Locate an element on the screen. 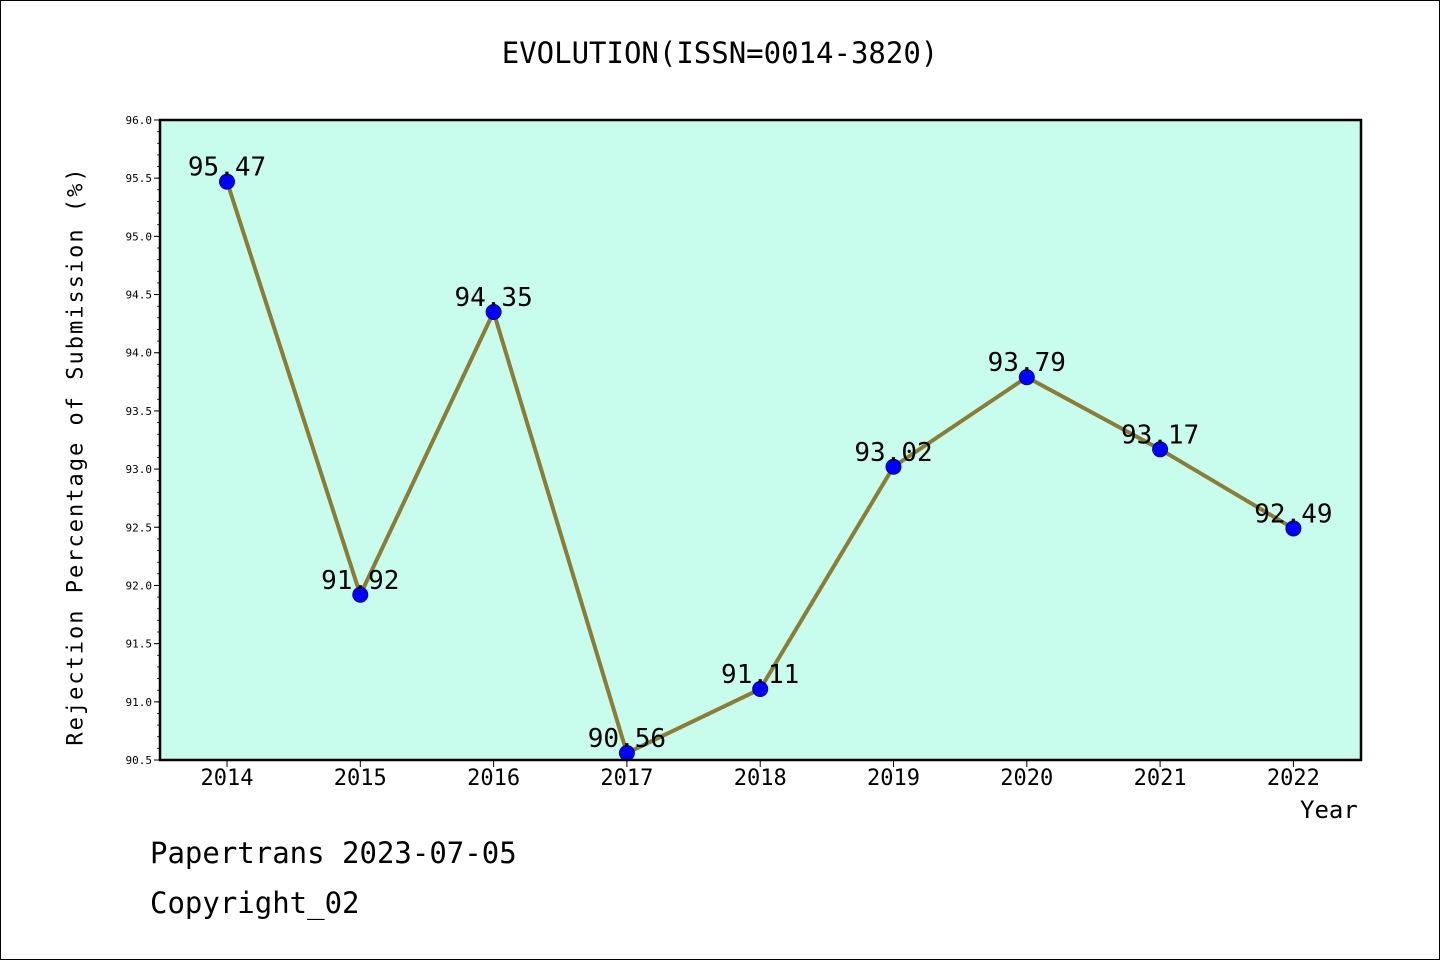 The width and height of the screenshot is (1440, 960). y-tick-label: 92.5 is located at coordinates (139, 527).